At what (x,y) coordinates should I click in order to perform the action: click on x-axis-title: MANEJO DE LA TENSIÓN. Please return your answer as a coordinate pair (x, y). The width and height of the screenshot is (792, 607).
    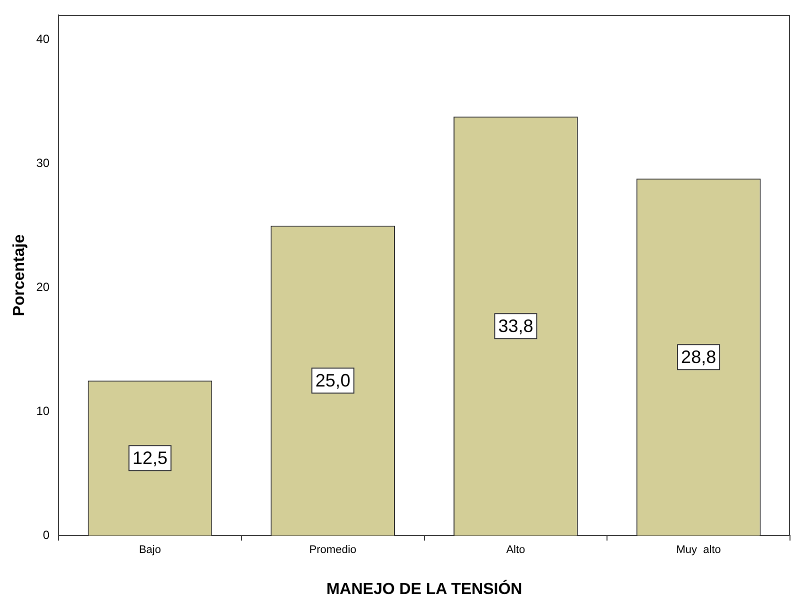
    Looking at the image, I should click on (424, 588).